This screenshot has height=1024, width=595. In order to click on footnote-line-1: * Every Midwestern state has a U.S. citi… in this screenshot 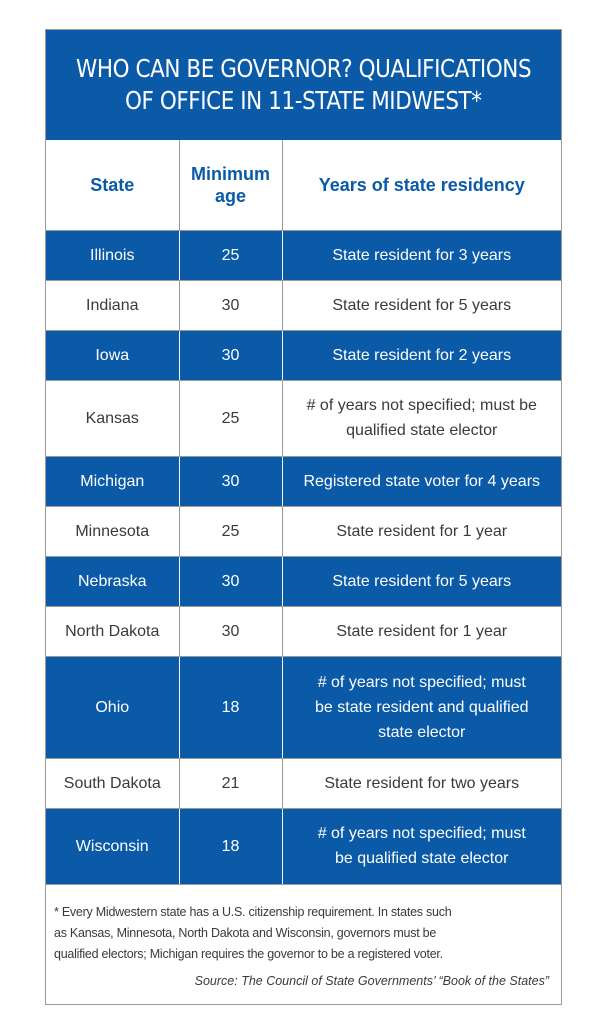, I will do `click(253, 912)`.